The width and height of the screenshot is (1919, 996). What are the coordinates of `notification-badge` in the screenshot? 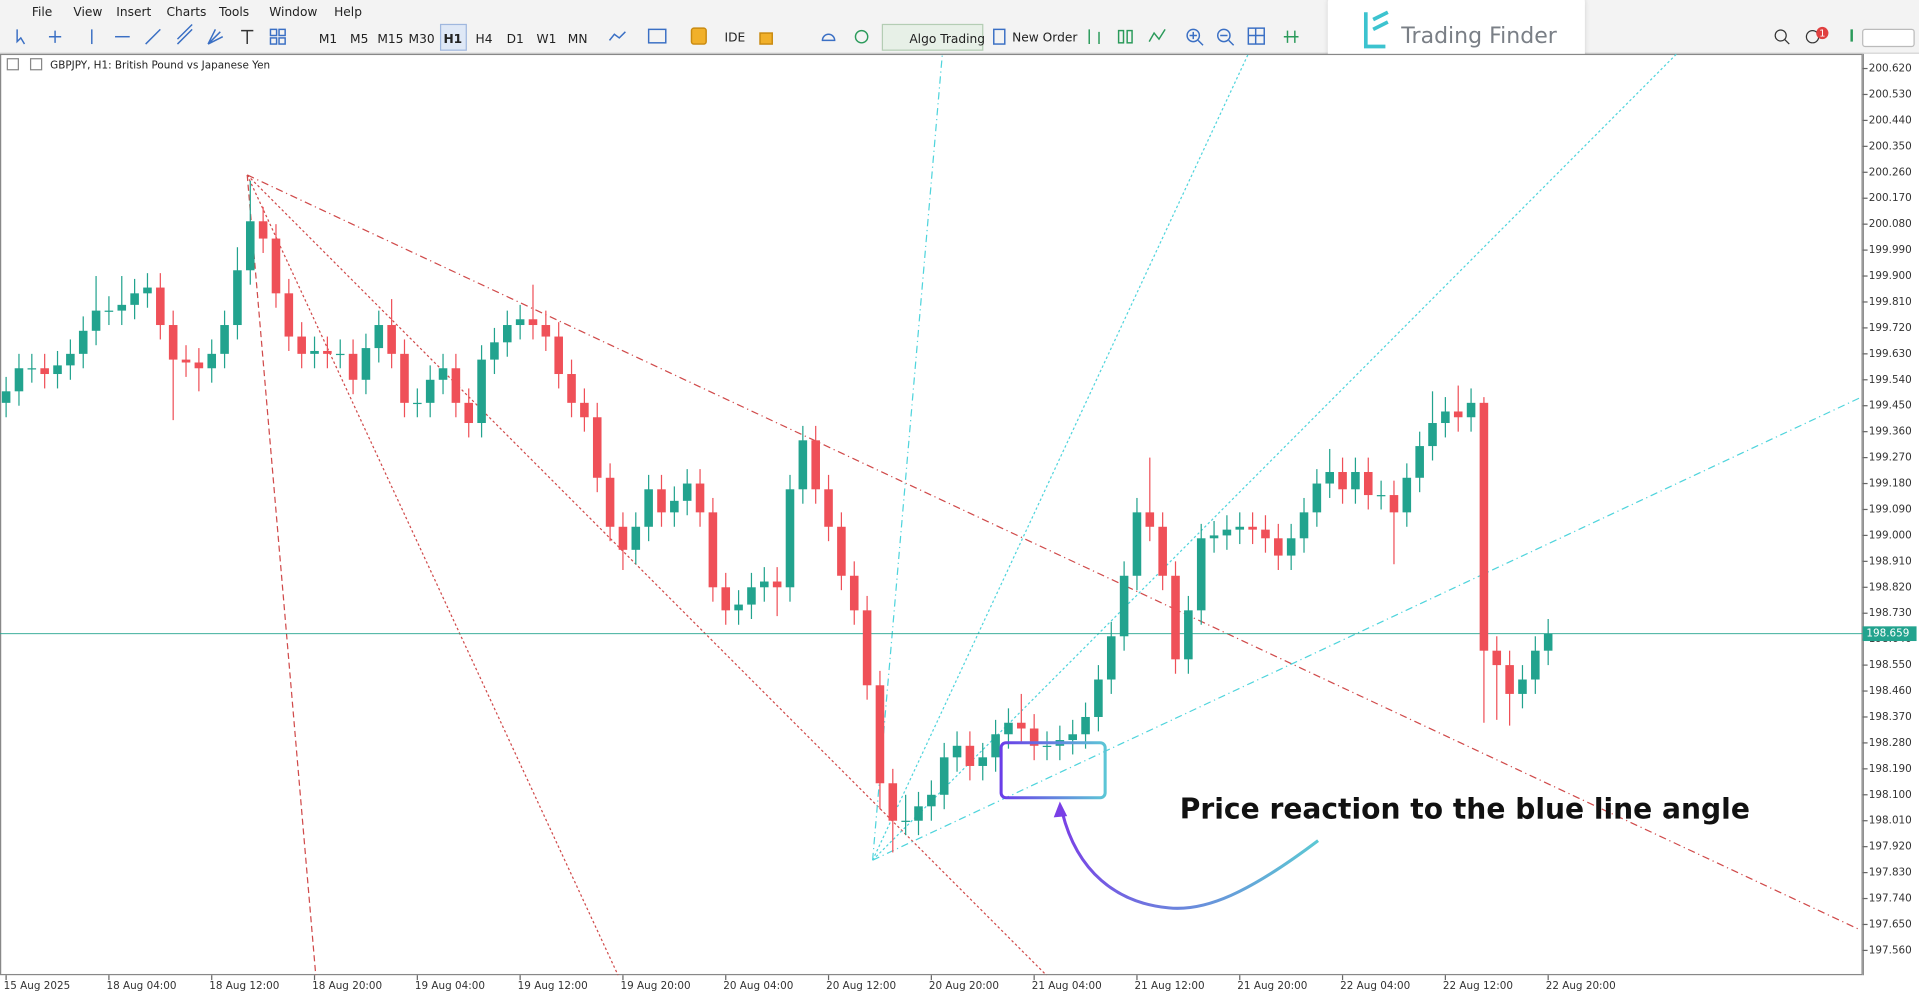 It's located at (1822, 33).